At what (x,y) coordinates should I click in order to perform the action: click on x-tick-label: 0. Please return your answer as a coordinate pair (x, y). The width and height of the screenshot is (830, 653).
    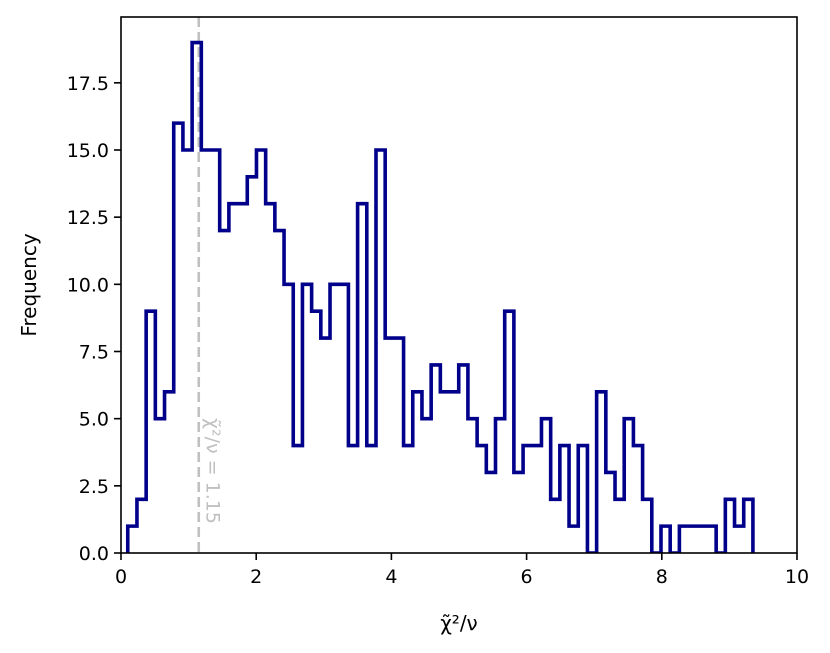
    Looking at the image, I should click on (121, 577).